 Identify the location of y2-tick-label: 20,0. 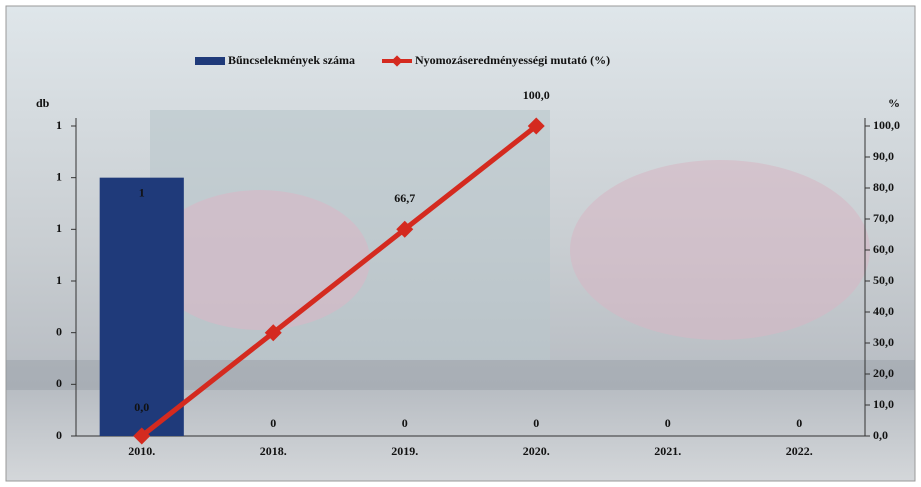
(883, 373).